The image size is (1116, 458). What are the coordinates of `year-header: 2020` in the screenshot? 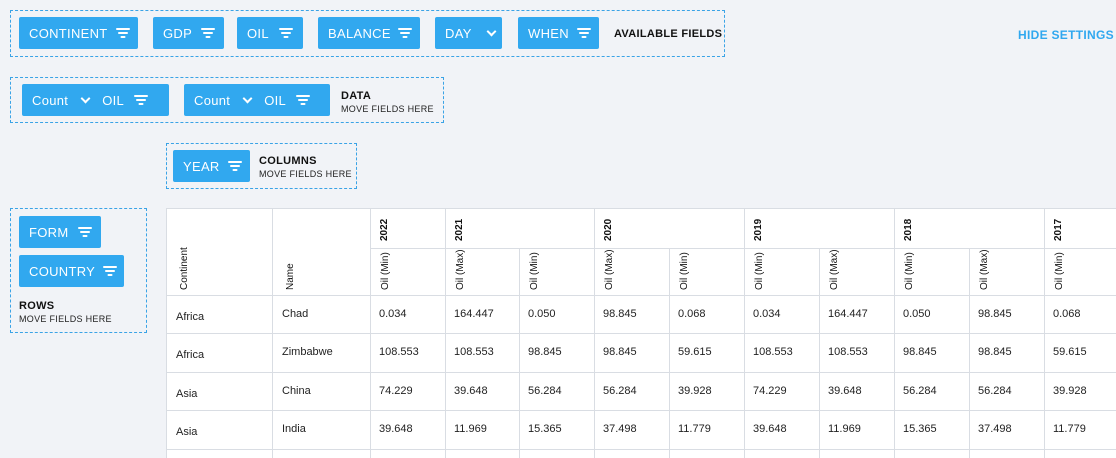 It's located at (608, 229).